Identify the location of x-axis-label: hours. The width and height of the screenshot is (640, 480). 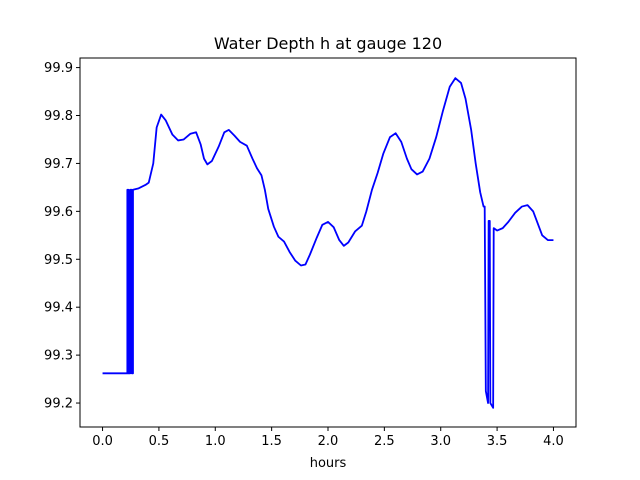
(328, 463).